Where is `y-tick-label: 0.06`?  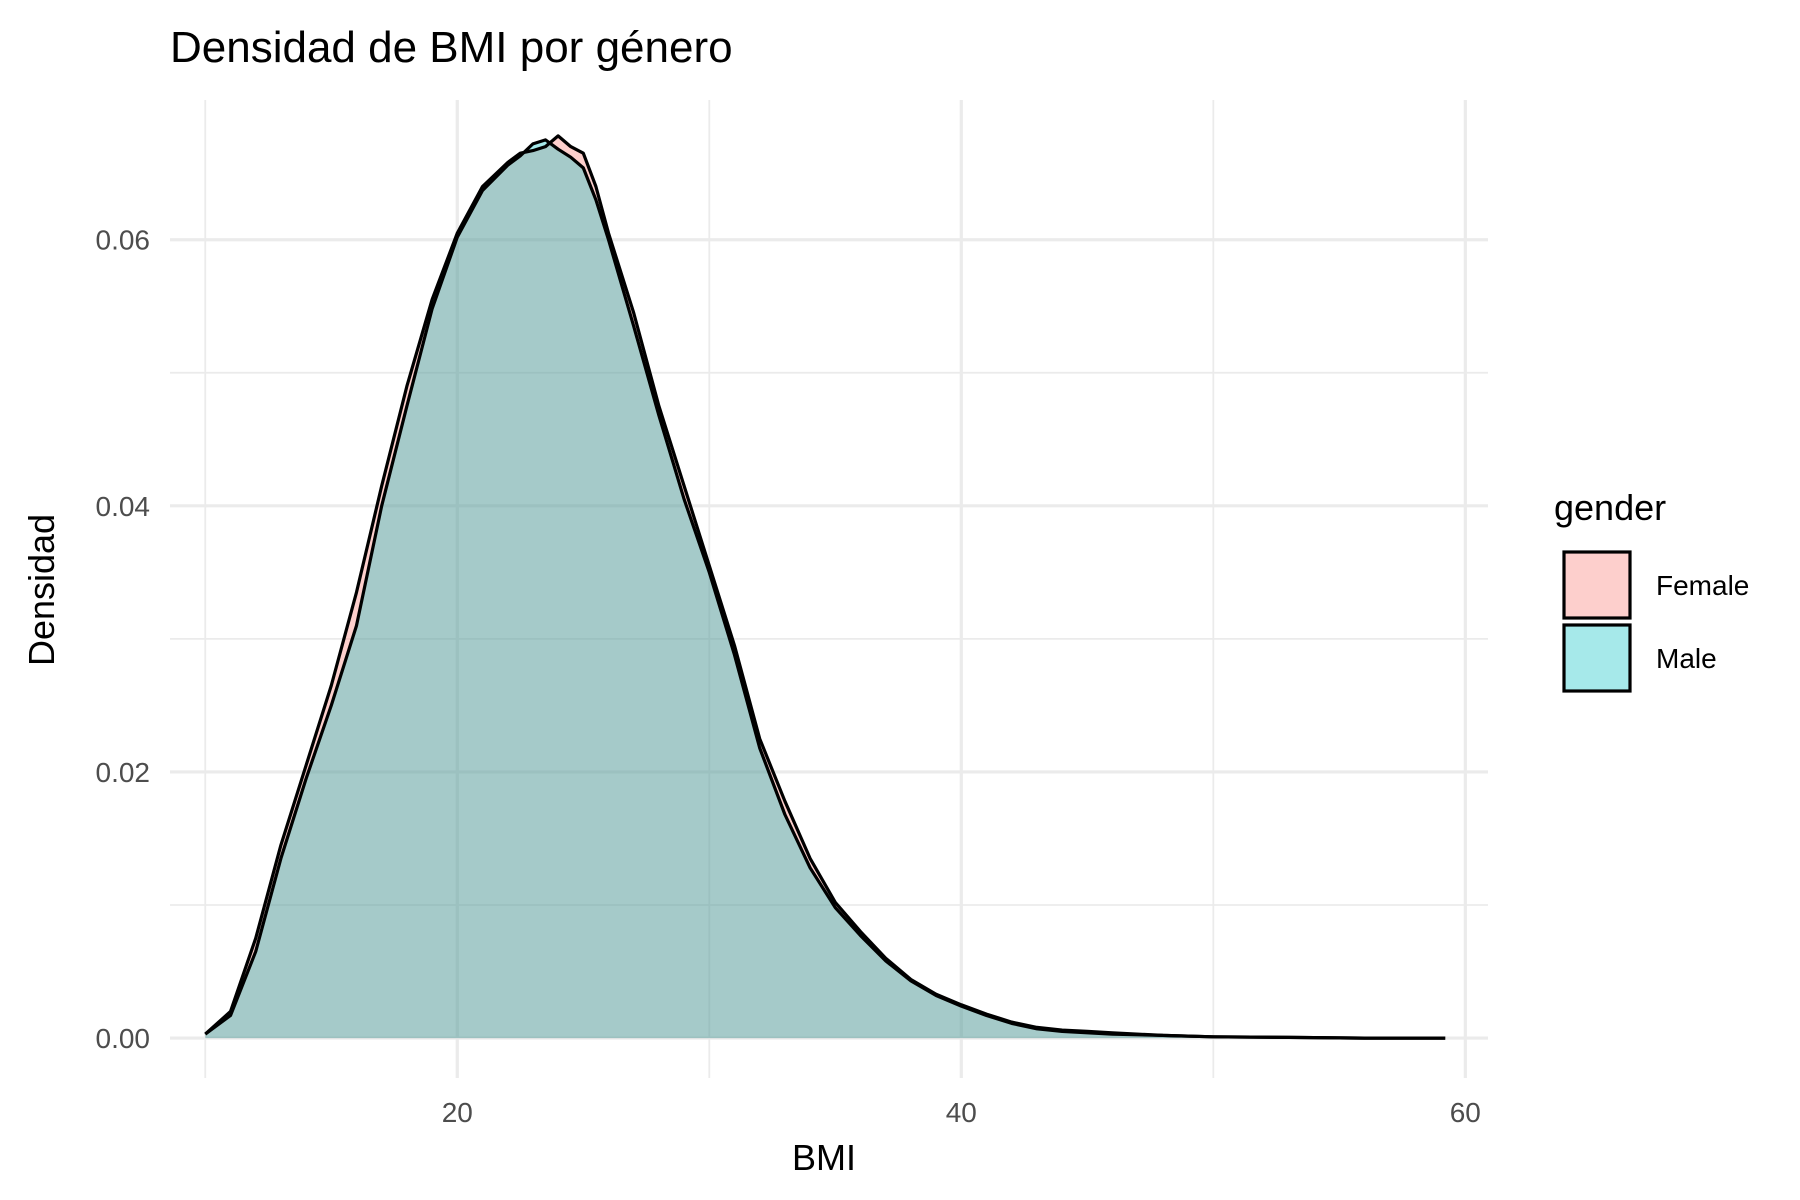
y-tick-label: 0.06 is located at coordinates (123, 240).